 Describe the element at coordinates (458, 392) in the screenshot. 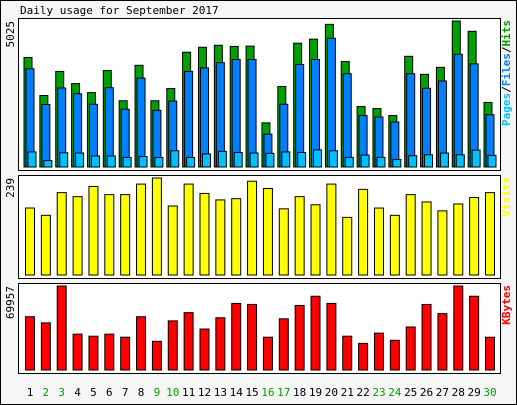

I see `x-tick-label: 28` at that location.